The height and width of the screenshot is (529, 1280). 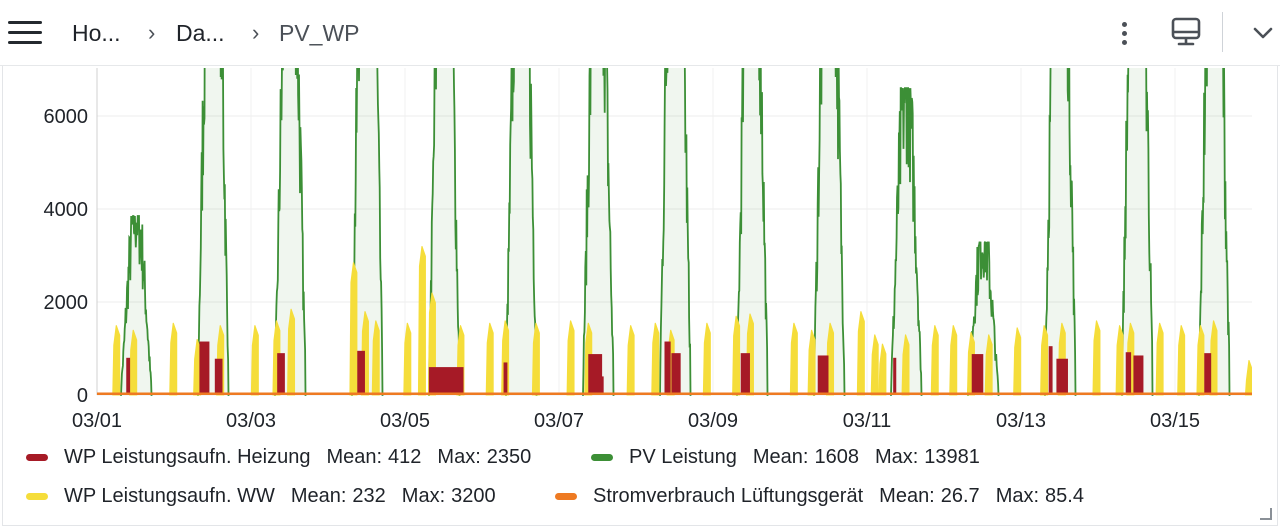 What do you see at coordinates (405, 456) in the screenshot?
I see `legend-mean-value: 412` at bounding box center [405, 456].